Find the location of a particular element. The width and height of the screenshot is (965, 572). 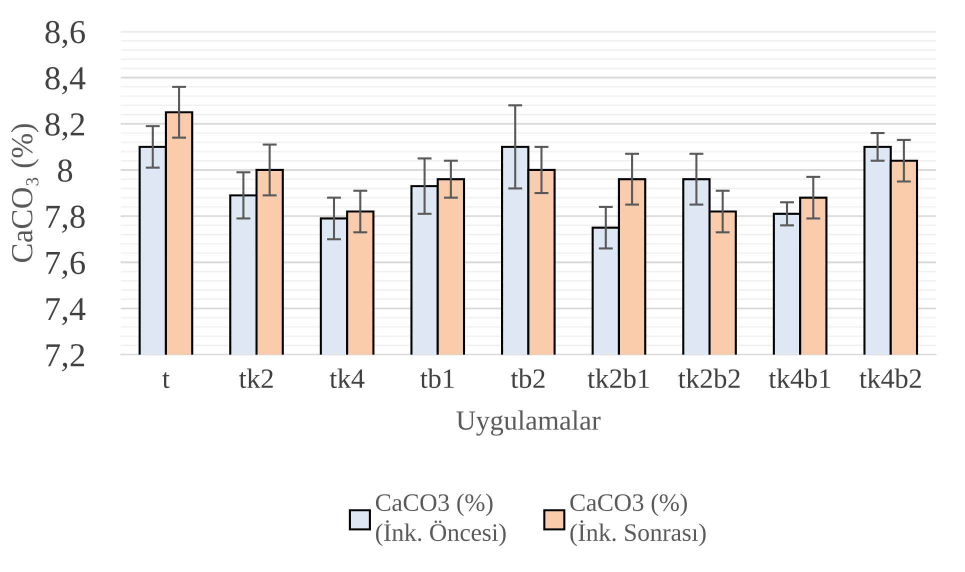

y-tick-label: 8 is located at coordinates (65, 170).